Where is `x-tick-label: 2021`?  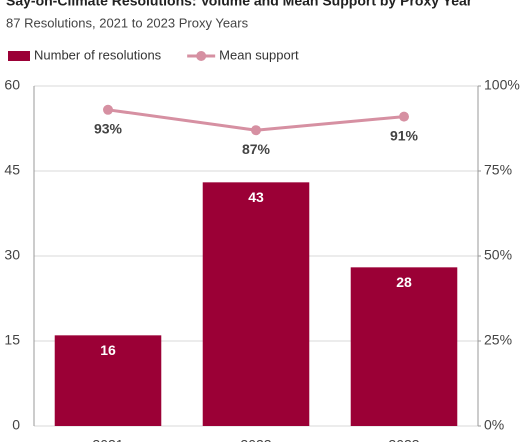 x-tick-label: 2021 is located at coordinates (107, 439).